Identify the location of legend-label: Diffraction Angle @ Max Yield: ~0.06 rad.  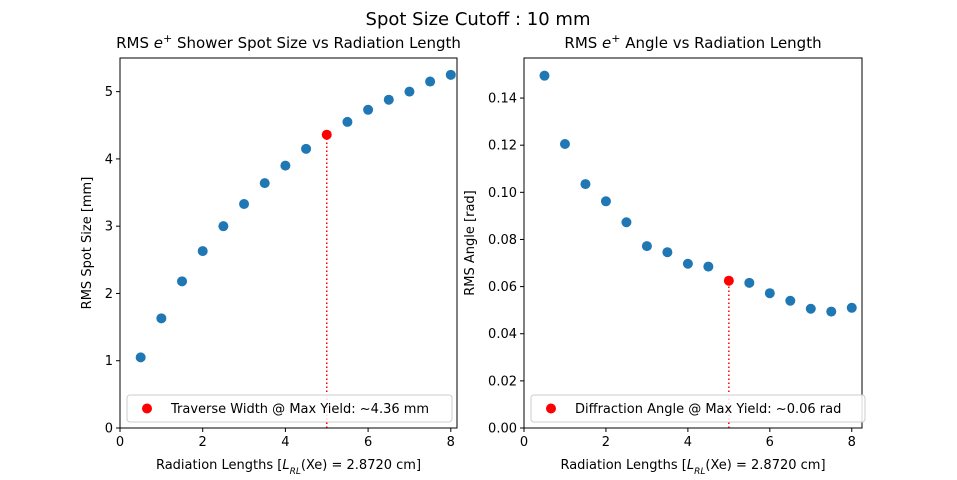
(708, 409).